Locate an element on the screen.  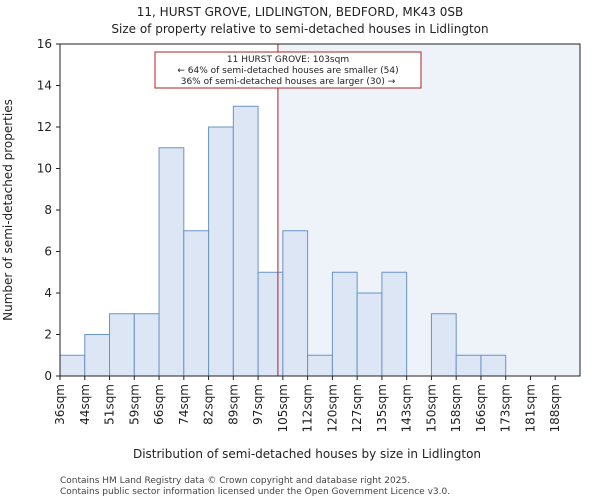
x-tick-label-120sqm: 120sqm is located at coordinates (332, 408).